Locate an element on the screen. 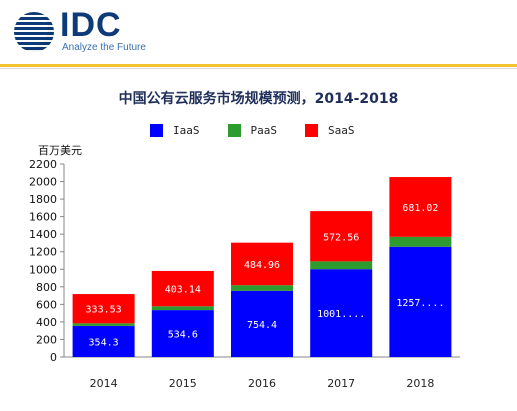 The height and width of the screenshot is (411, 517). y-tick-label: 2000 is located at coordinates (43, 182).